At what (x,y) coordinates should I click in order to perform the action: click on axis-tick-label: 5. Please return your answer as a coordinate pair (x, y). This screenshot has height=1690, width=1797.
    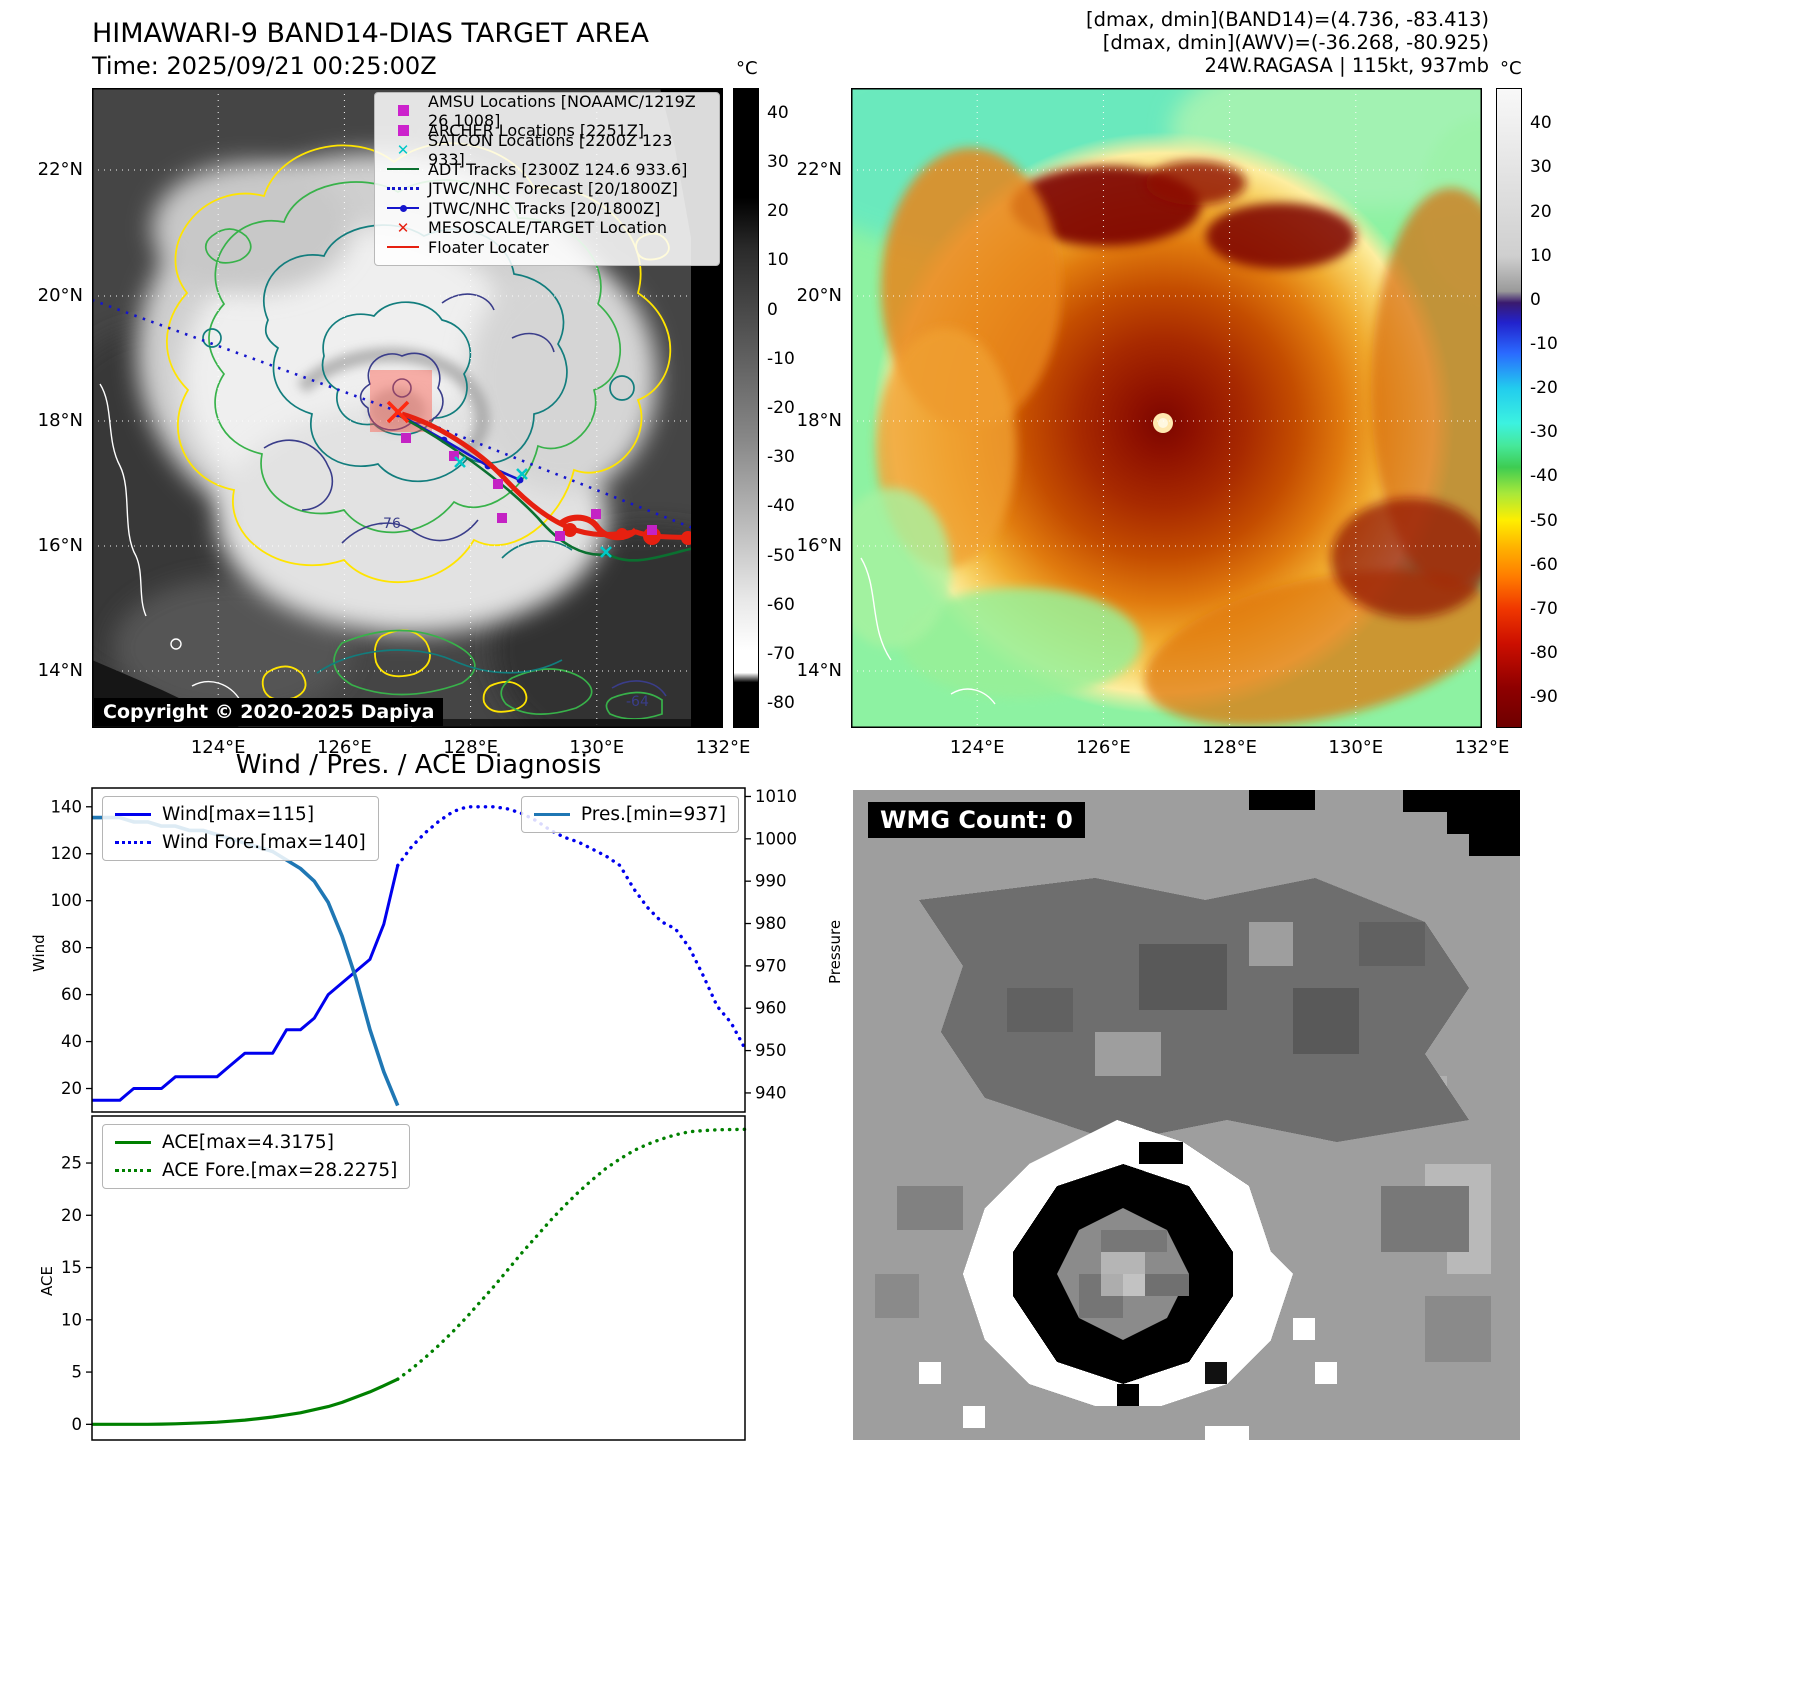
    Looking at the image, I should click on (77, 1372).